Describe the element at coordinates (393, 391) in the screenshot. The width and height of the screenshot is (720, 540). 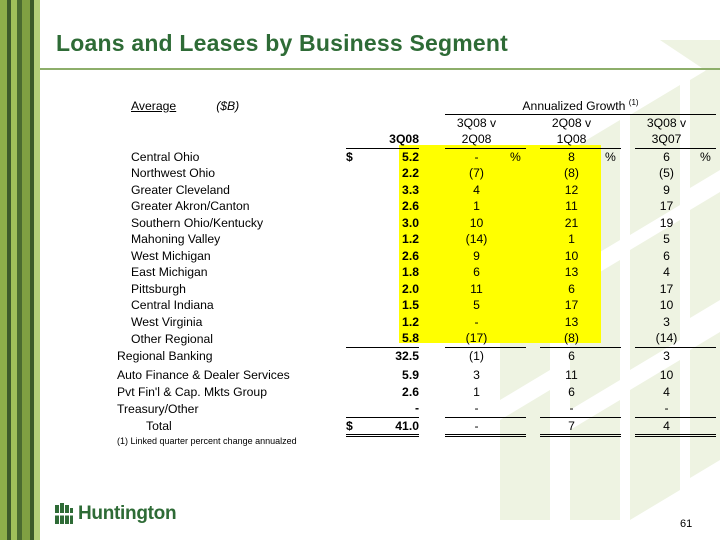
I see `segment-row: Pvt Fin'l & Cap. Mkts Group 2.6 1 6 4` at that location.